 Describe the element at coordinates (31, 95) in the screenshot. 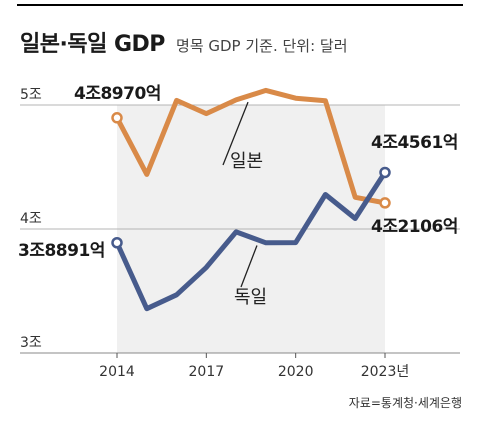

I see `y-tick-label: 5조` at that location.